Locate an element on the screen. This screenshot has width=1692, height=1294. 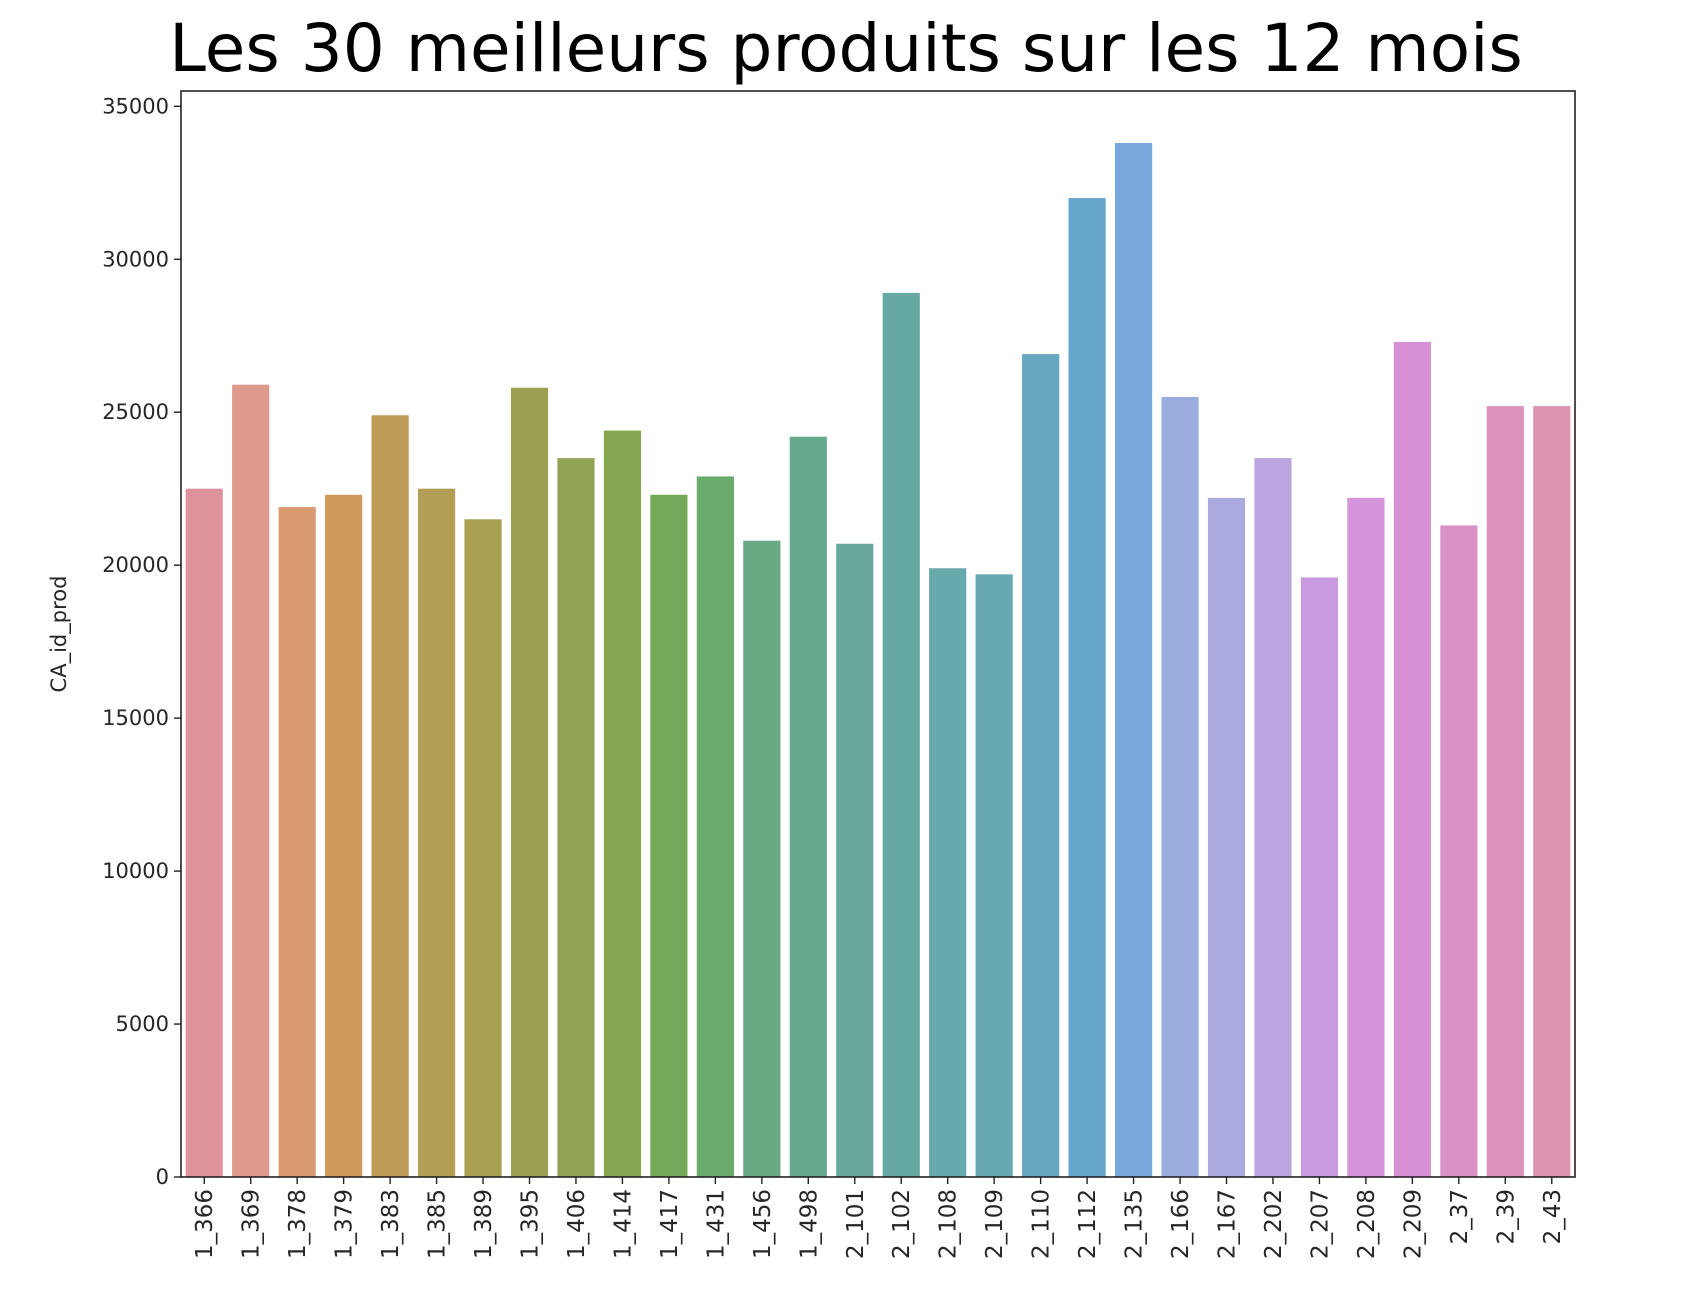
x-tick-label-2_108: 2_108 is located at coordinates (949, 1224).